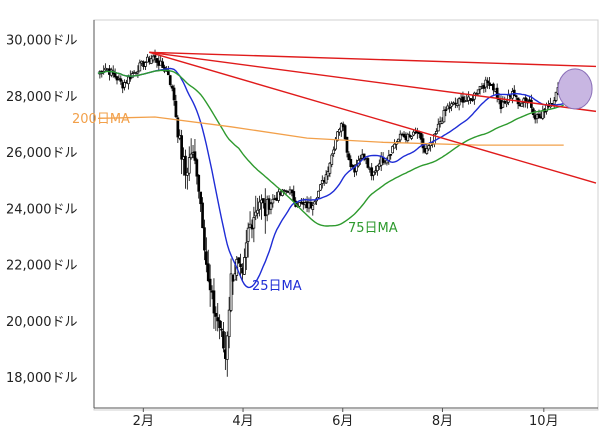 This screenshot has width=600, height=436. What do you see at coordinates (373, 228) in the screenshot?
I see `ma75-label: 75日MA` at bounding box center [373, 228].